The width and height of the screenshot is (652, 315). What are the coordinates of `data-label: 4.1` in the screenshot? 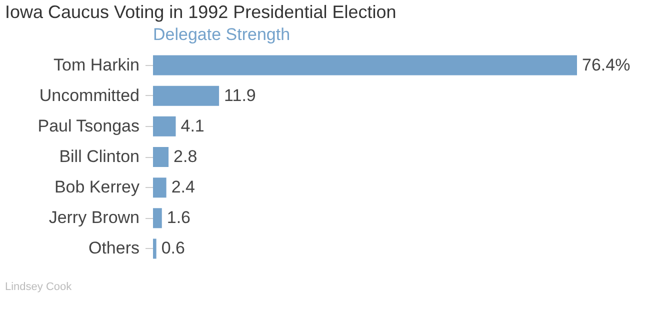 It's located at (192, 126).